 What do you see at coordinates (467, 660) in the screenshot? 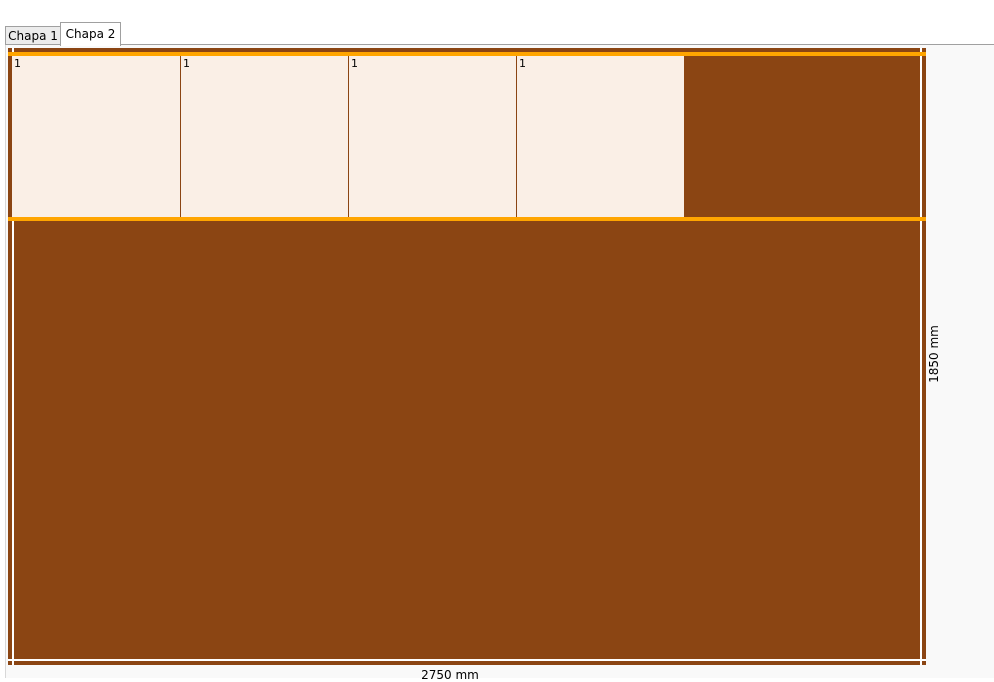
I see `sheet-bottom-edge-line` at bounding box center [467, 660].